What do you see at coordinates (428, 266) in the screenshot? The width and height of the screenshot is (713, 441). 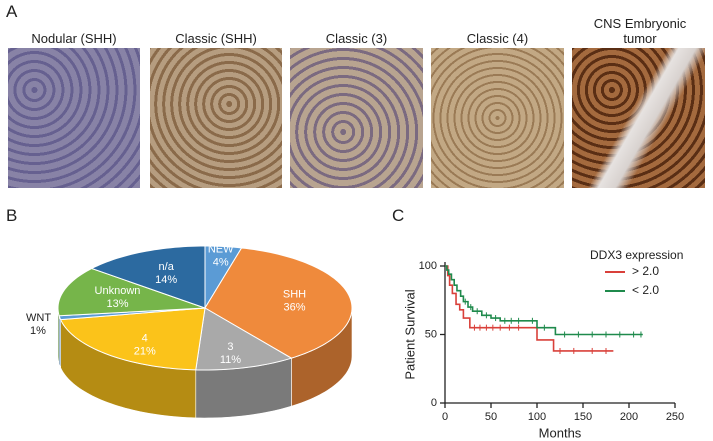 I see `y-tick-label: 100` at bounding box center [428, 266].